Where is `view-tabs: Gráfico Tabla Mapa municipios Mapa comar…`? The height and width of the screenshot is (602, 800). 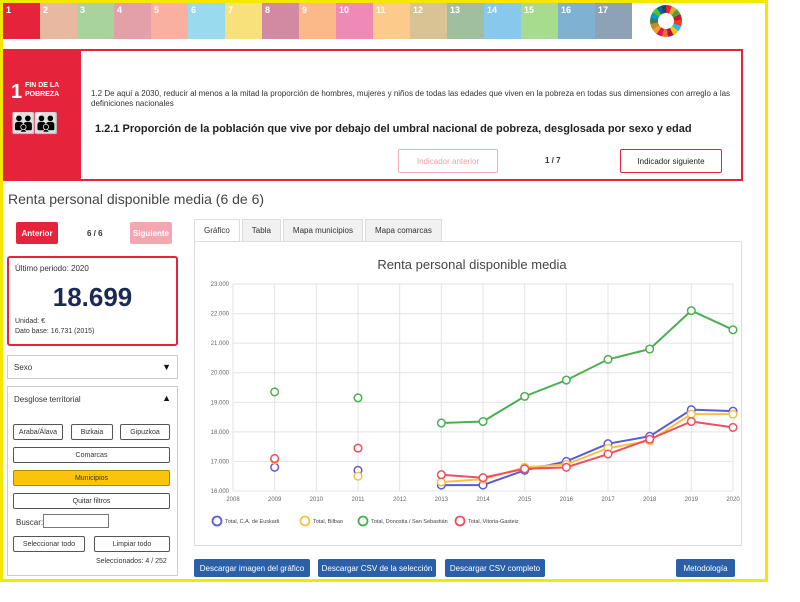 view-tabs: Gráfico Tabla Mapa municipios Mapa comar… is located at coordinates (319, 230).